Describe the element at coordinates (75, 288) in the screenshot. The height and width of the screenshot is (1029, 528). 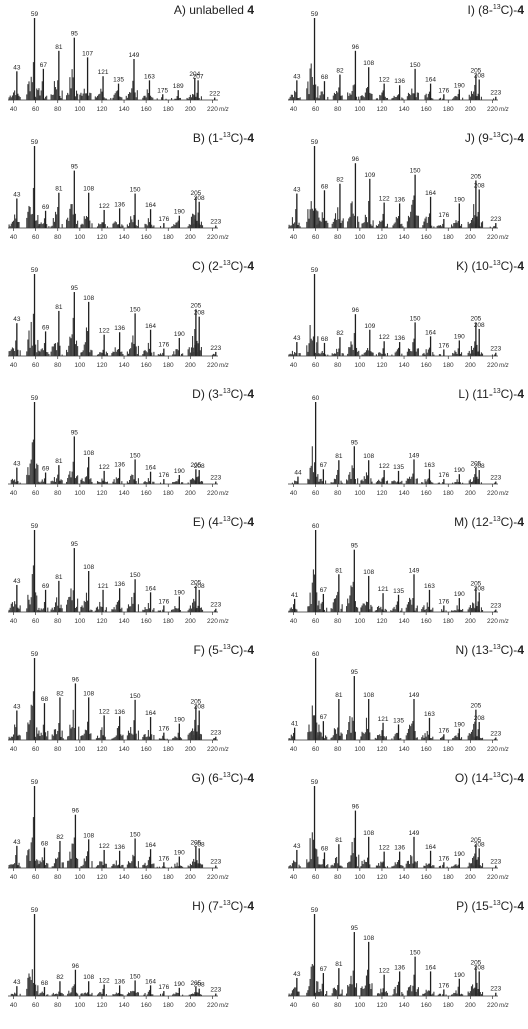
I see `peak-label-95: 95` at that location.